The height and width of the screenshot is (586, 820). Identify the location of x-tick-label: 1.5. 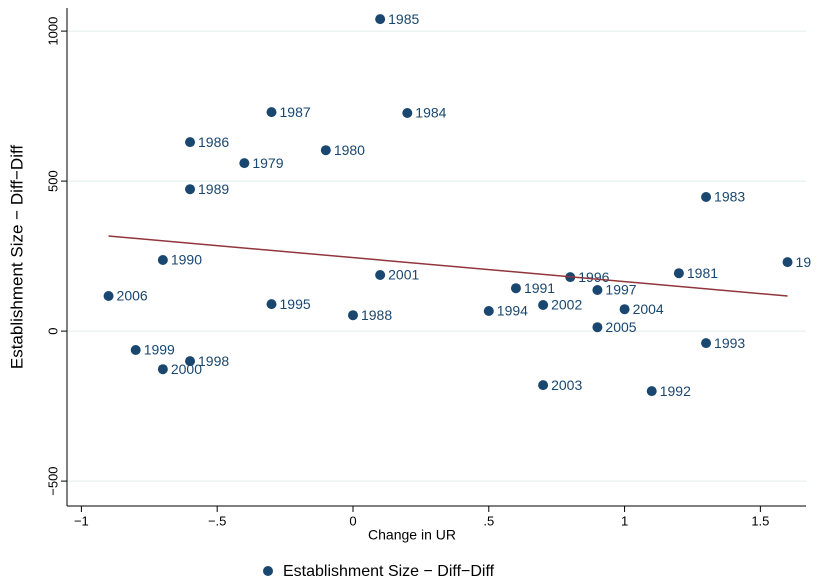
(760, 520).